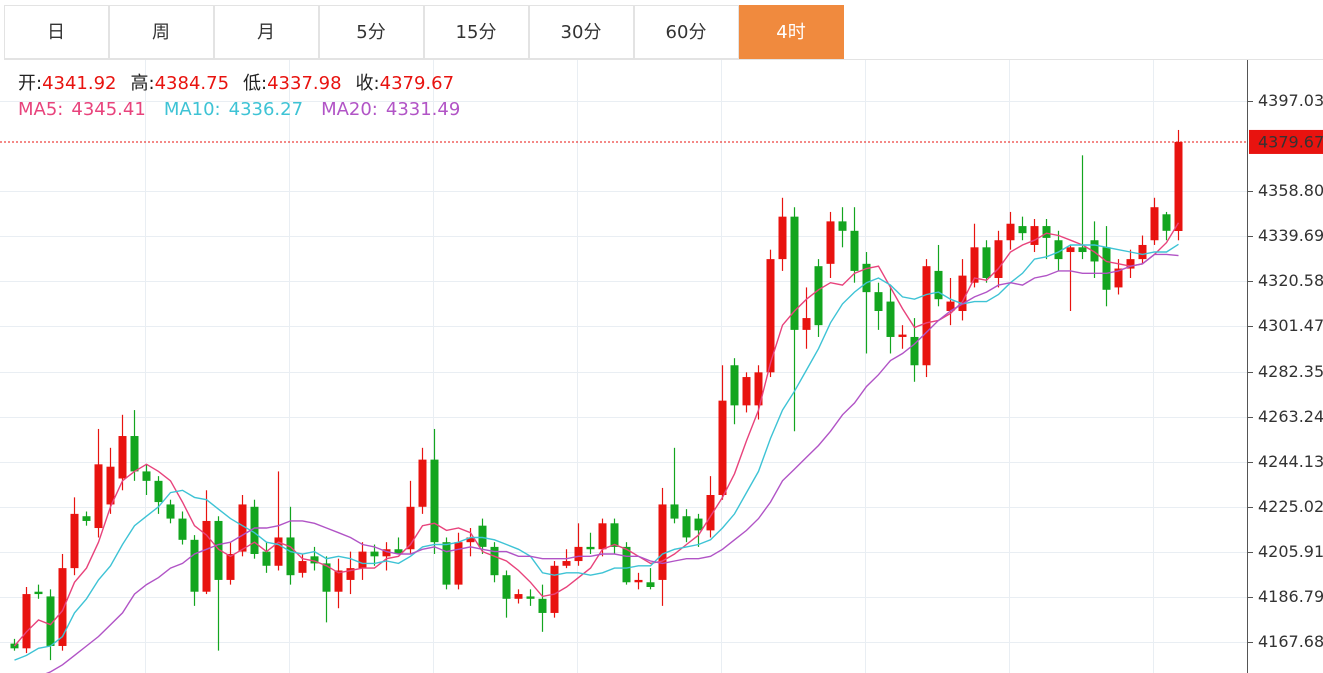  Describe the element at coordinates (423, 109) in the screenshot. I see `legend-value: 4331.49` at that location.